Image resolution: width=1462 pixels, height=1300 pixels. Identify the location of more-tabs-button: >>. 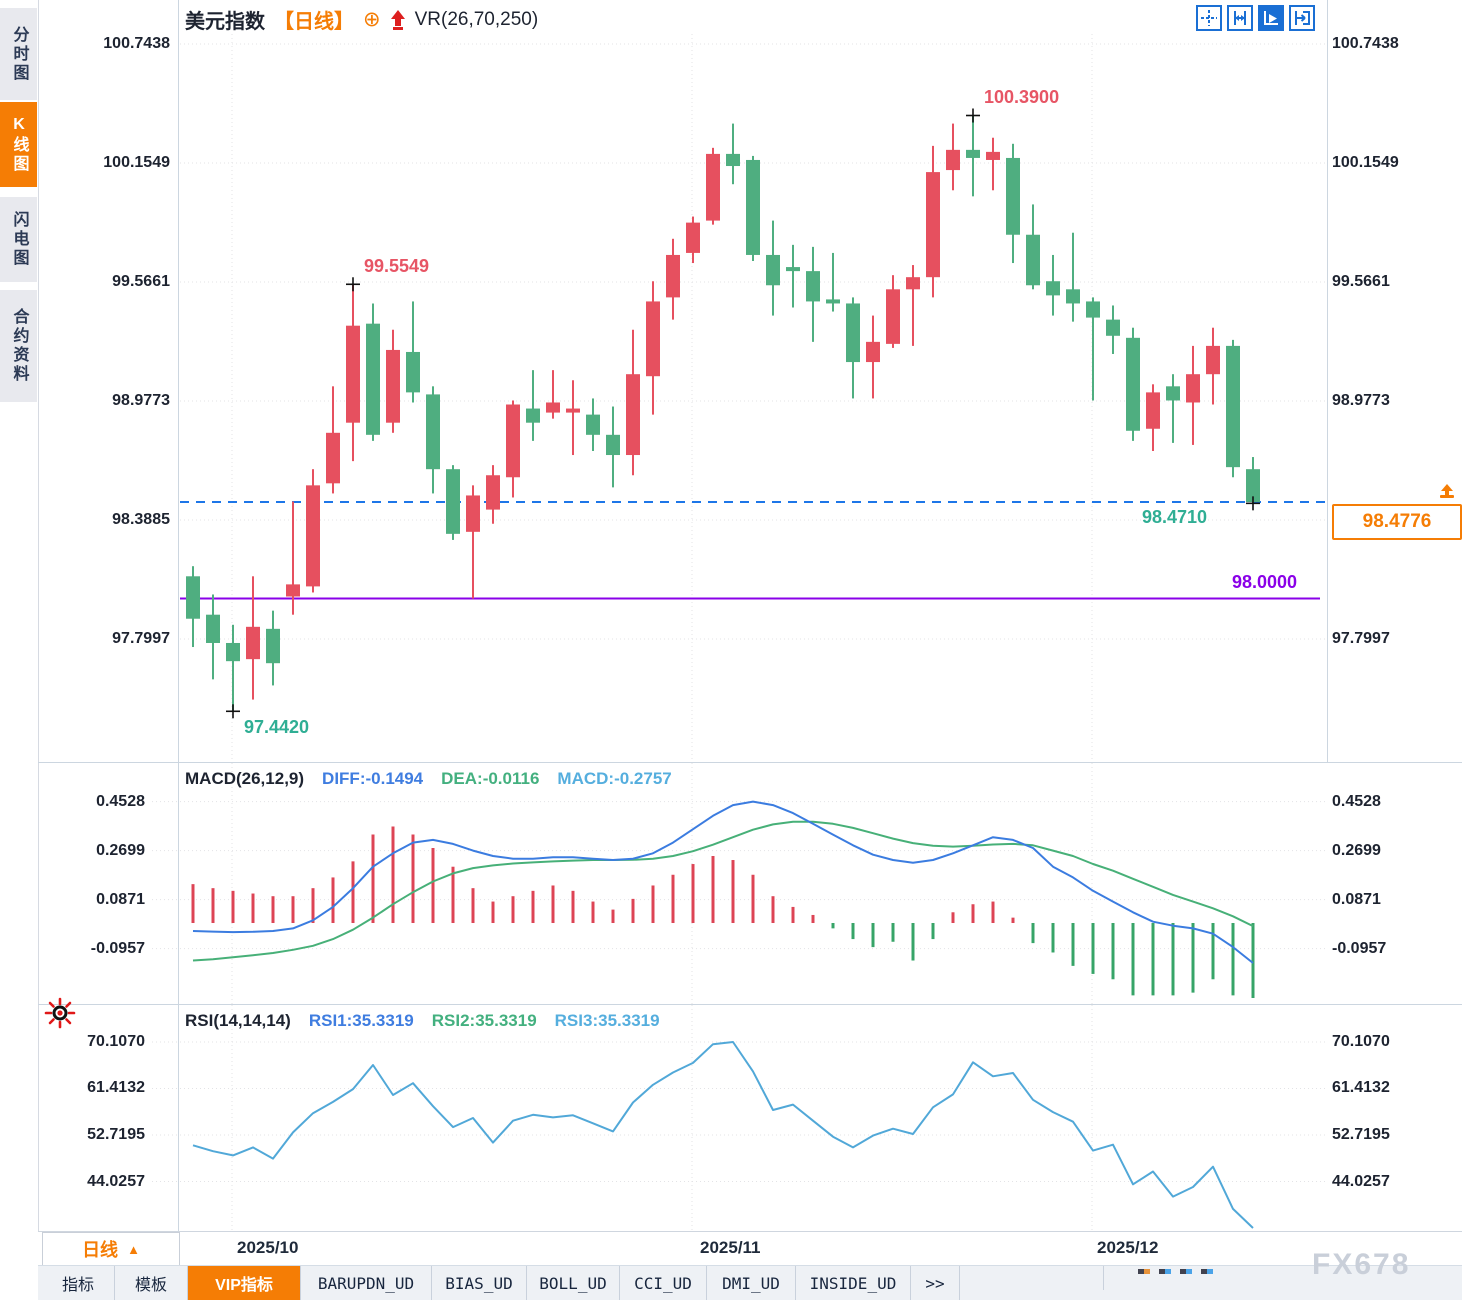
(935, 1283).